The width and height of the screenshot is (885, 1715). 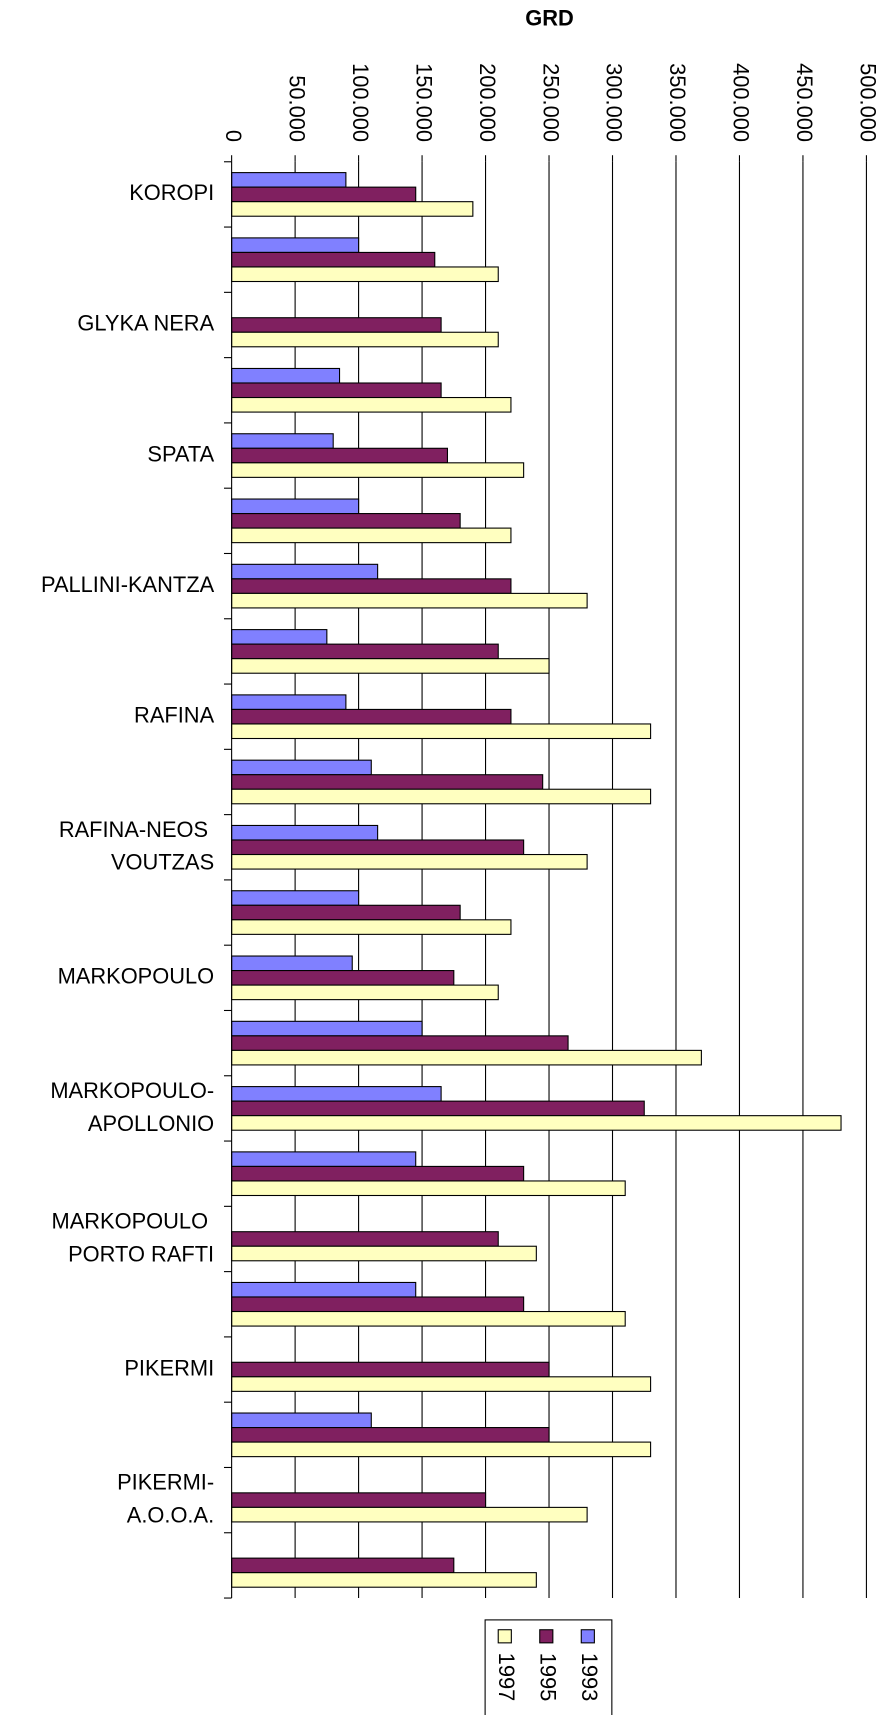 I want to click on label-line: MARKOPOULO-, so click(x=132, y=1090).